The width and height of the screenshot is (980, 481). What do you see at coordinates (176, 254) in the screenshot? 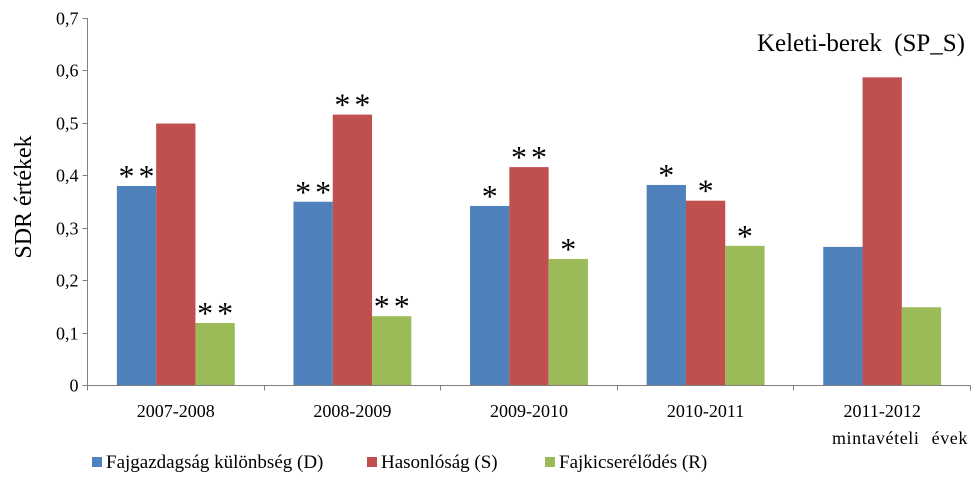
I see `bar-series-2-2007-2008` at bounding box center [176, 254].